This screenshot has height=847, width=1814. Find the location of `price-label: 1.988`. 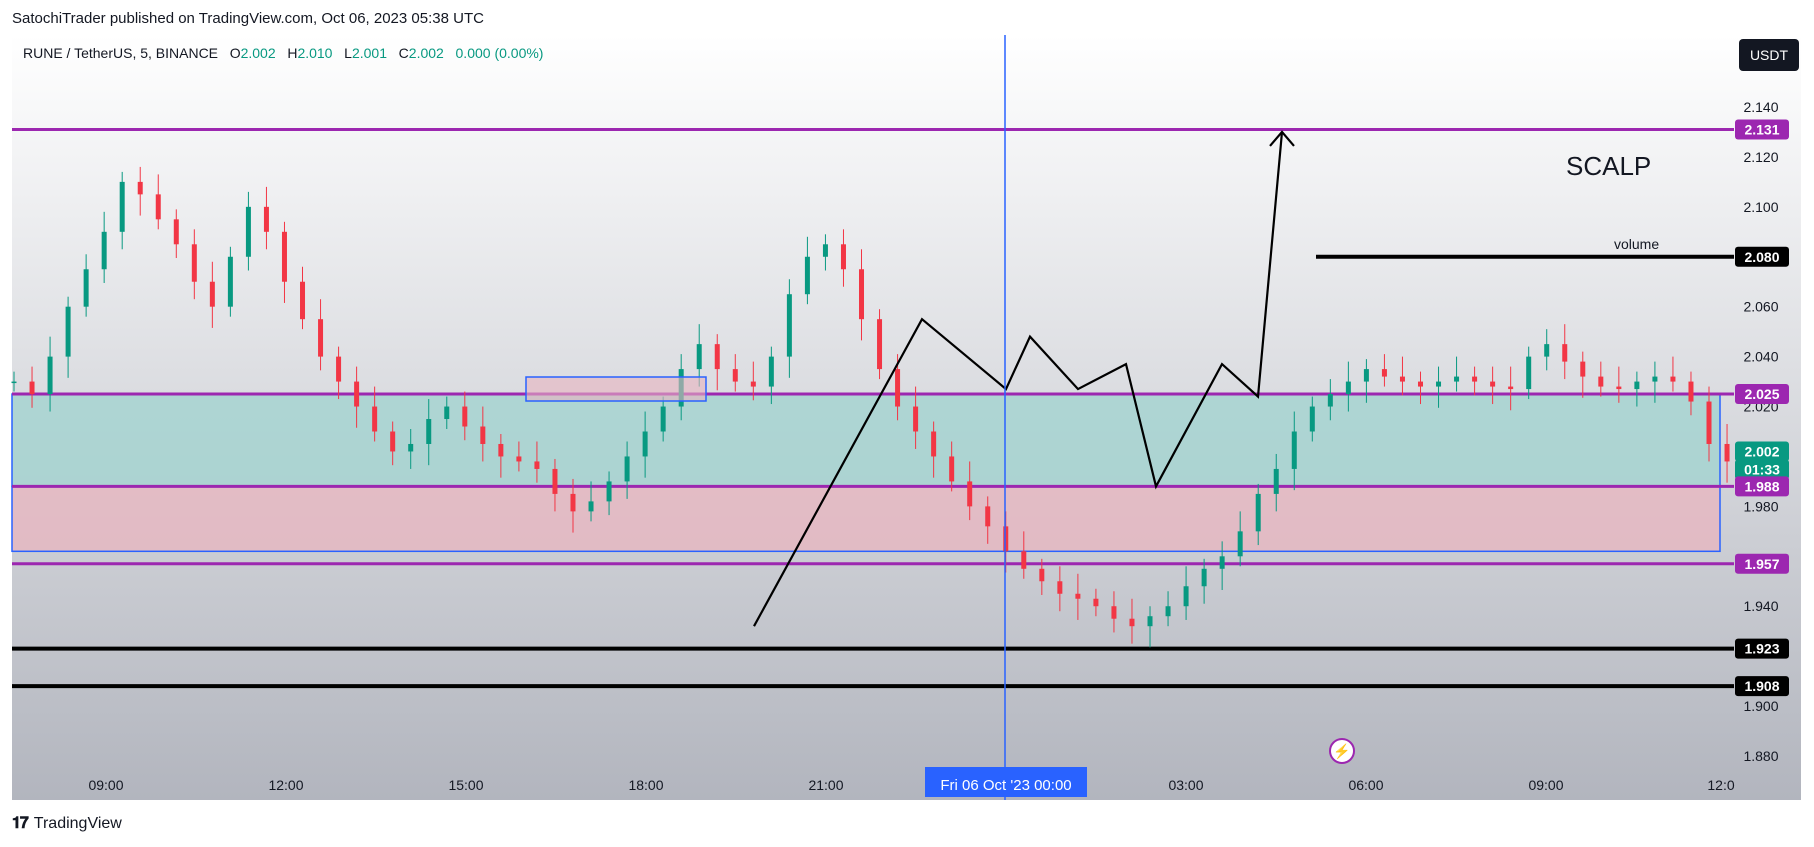

price-label: 1.988 is located at coordinates (1761, 486).